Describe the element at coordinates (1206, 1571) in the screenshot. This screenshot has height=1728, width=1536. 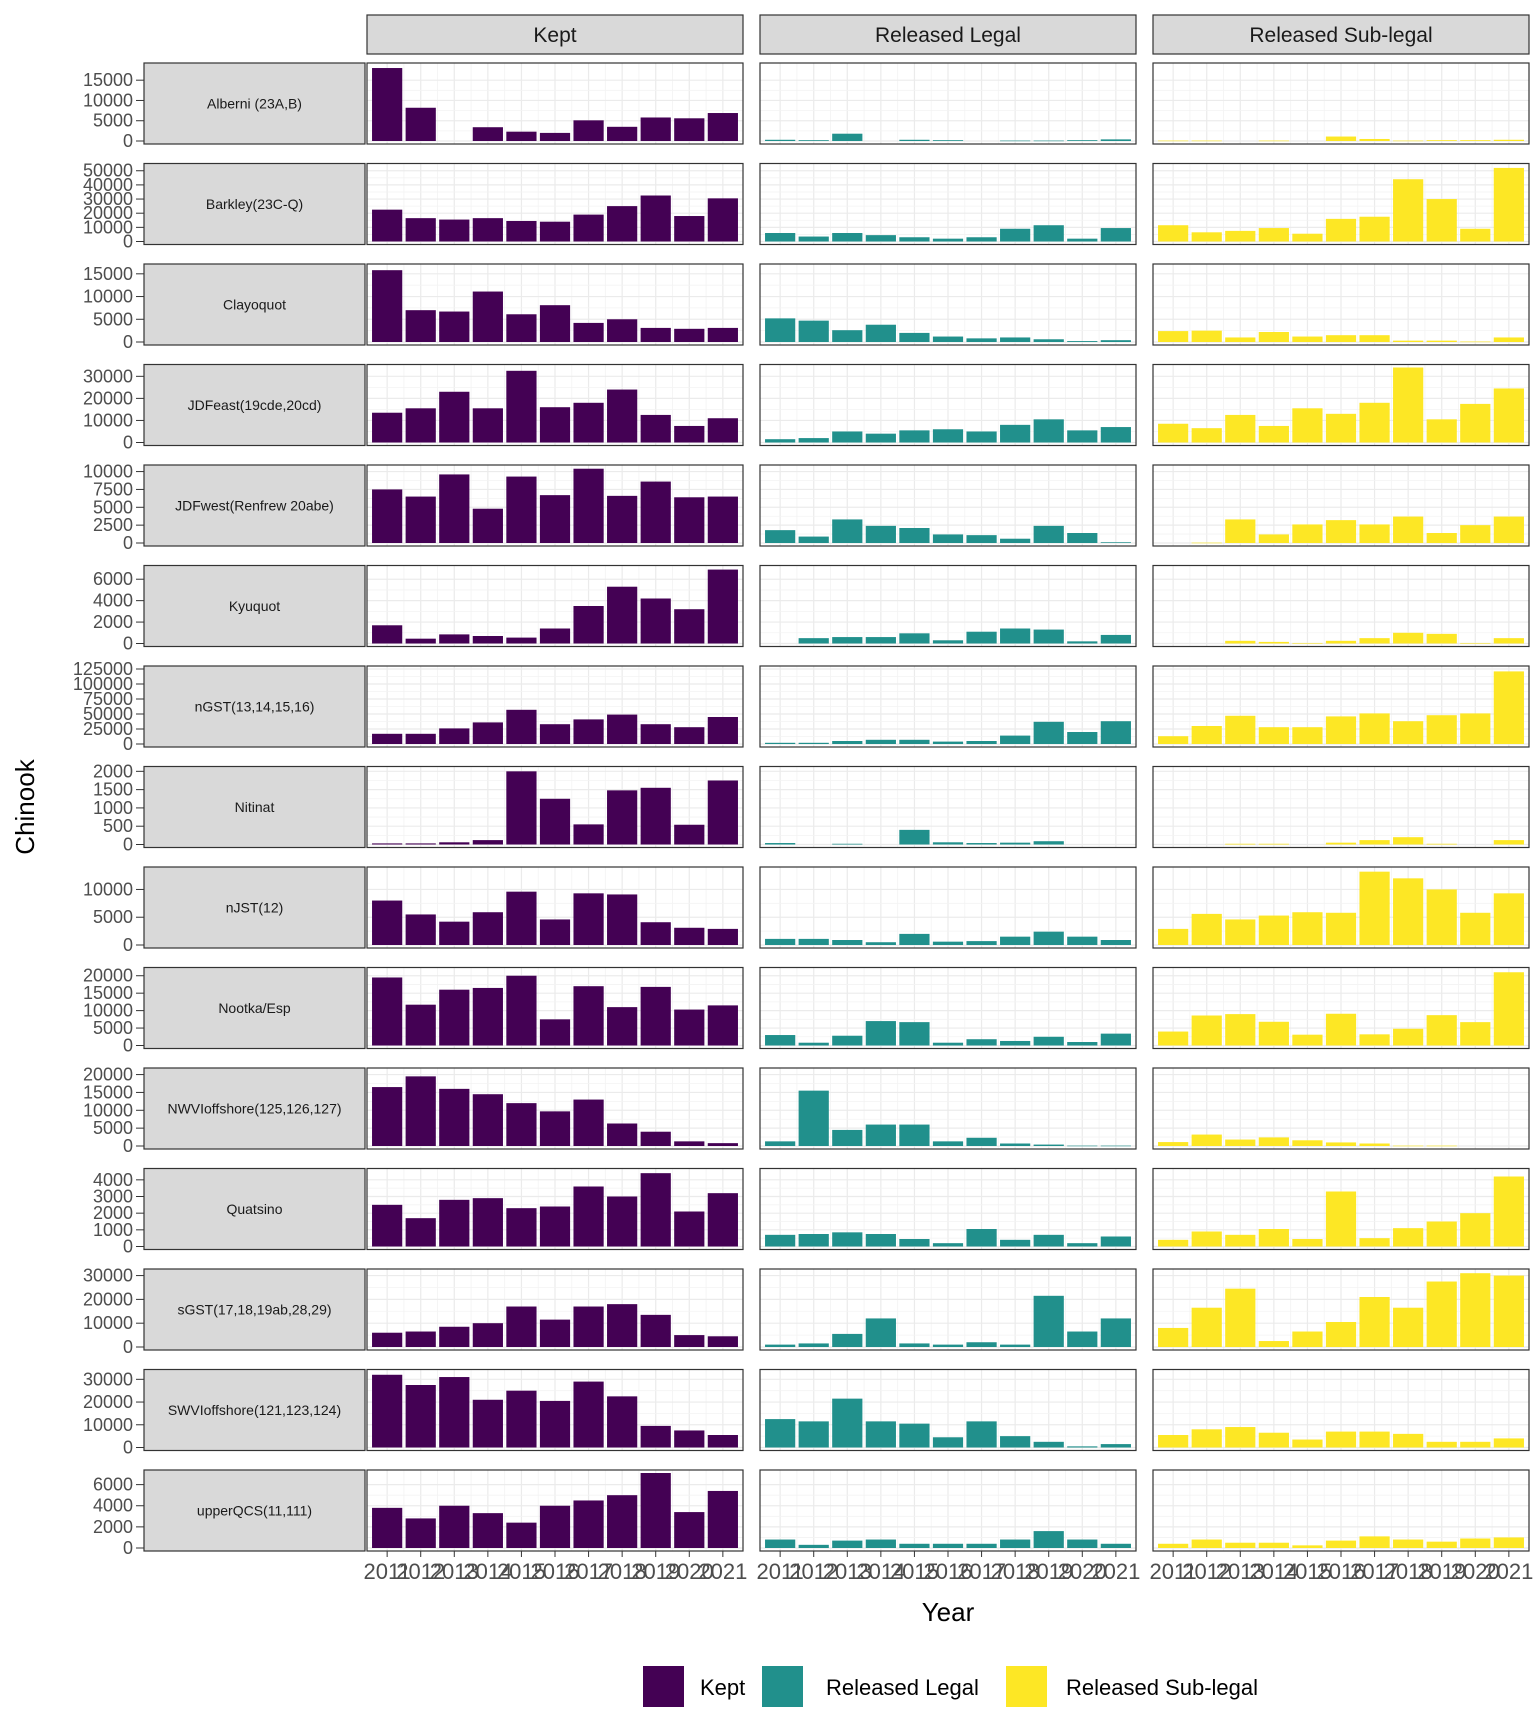
I see `x-tick-label: 2012` at that location.